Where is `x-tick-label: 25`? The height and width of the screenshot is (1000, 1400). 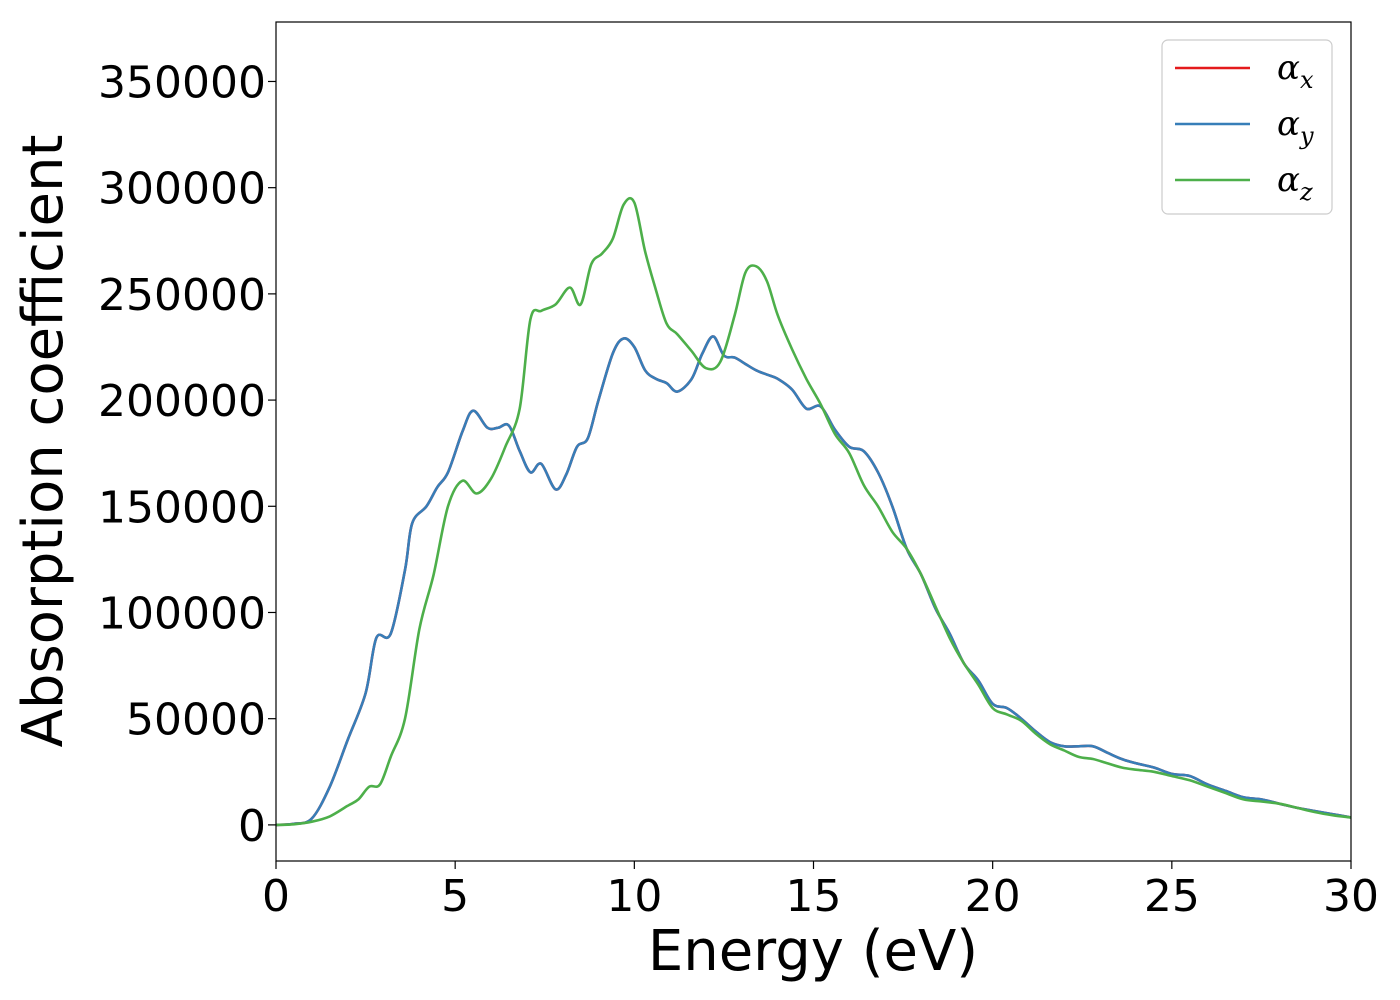
x-tick-label: 25 is located at coordinates (1172, 896).